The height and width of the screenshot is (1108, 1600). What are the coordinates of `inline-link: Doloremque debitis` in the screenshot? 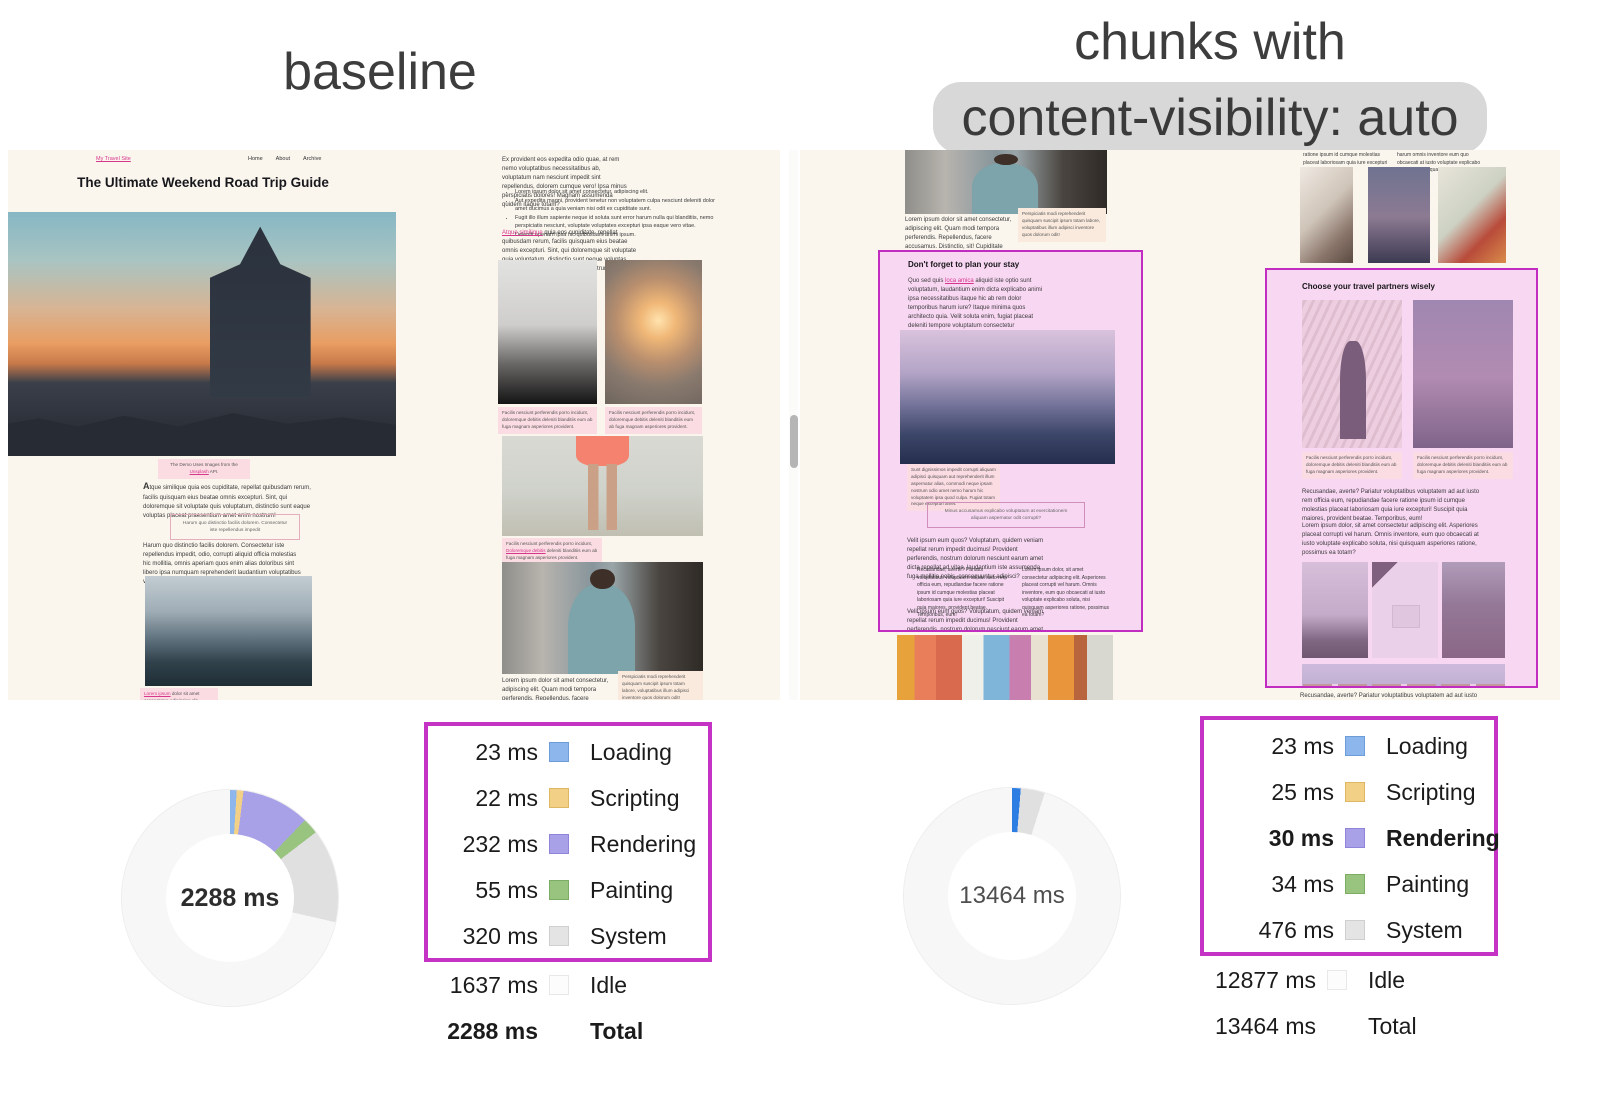 It's located at (526, 550).